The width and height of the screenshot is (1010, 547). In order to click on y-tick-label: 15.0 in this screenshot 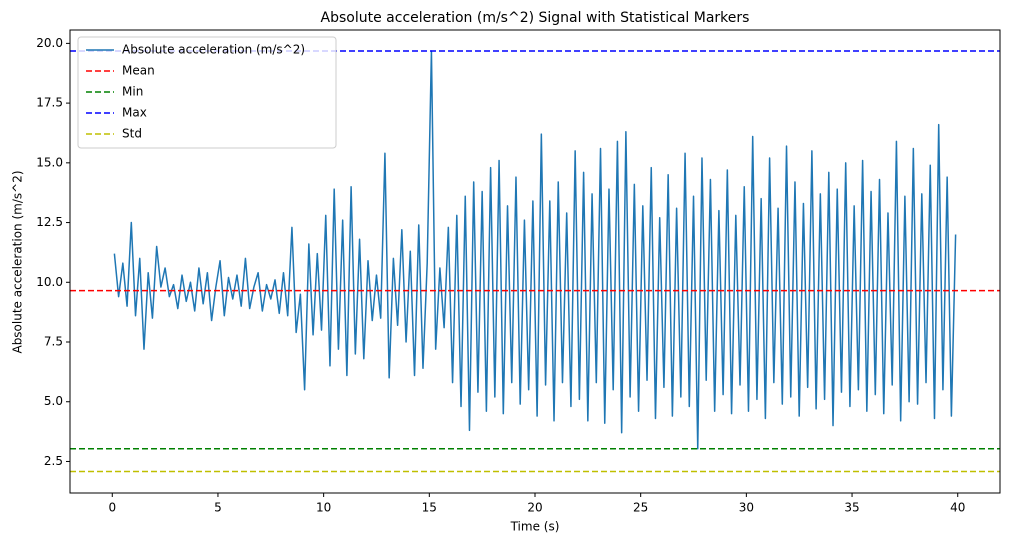, I will do `click(49, 162)`.